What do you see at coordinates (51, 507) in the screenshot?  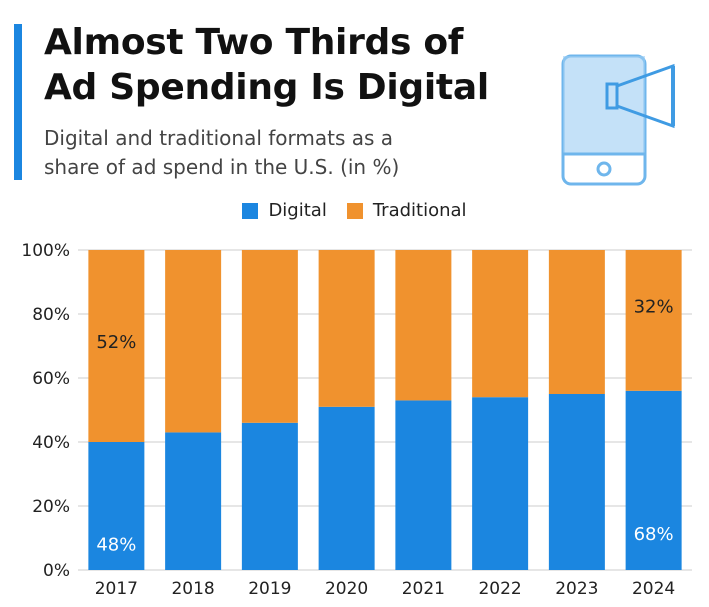 I see `y-tick-label: 20%` at bounding box center [51, 507].